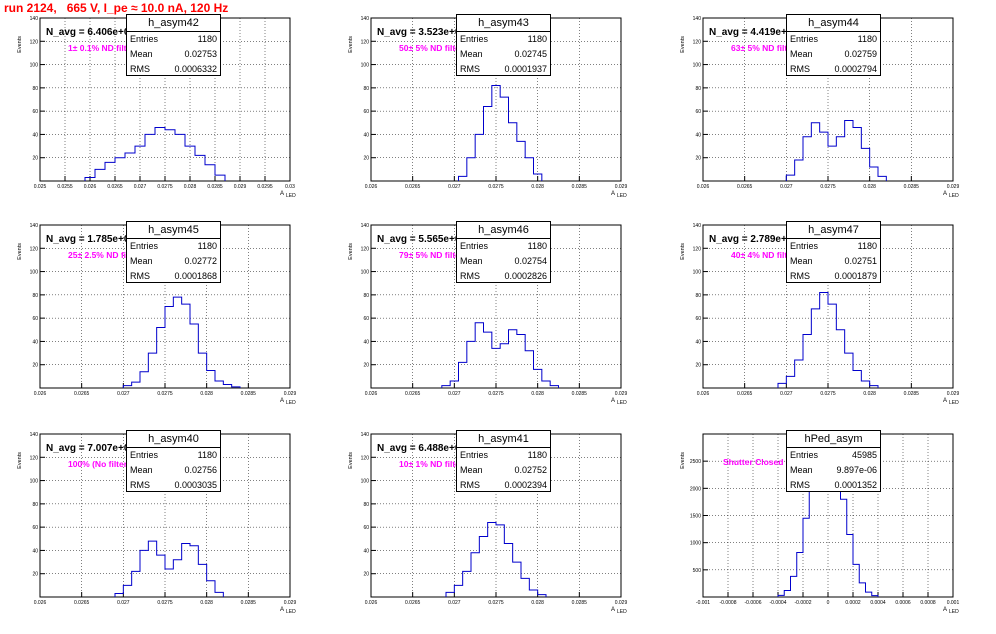  What do you see at coordinates (173, 470) in the screenshot?
I see `stats-row-mean: Mean 0.02756` at bounding box center [173, 470].